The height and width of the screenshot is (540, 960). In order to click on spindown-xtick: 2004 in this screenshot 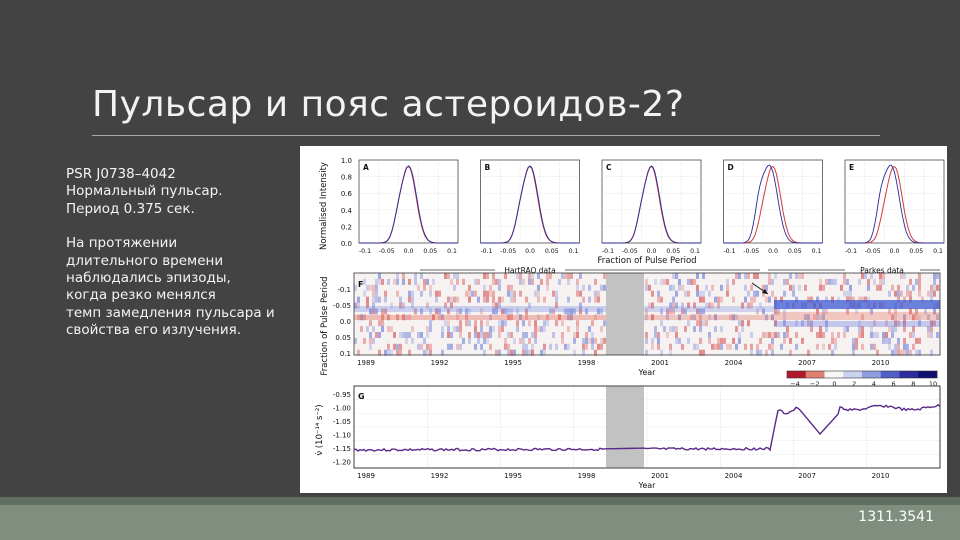, I will do `click(734, 476)`.